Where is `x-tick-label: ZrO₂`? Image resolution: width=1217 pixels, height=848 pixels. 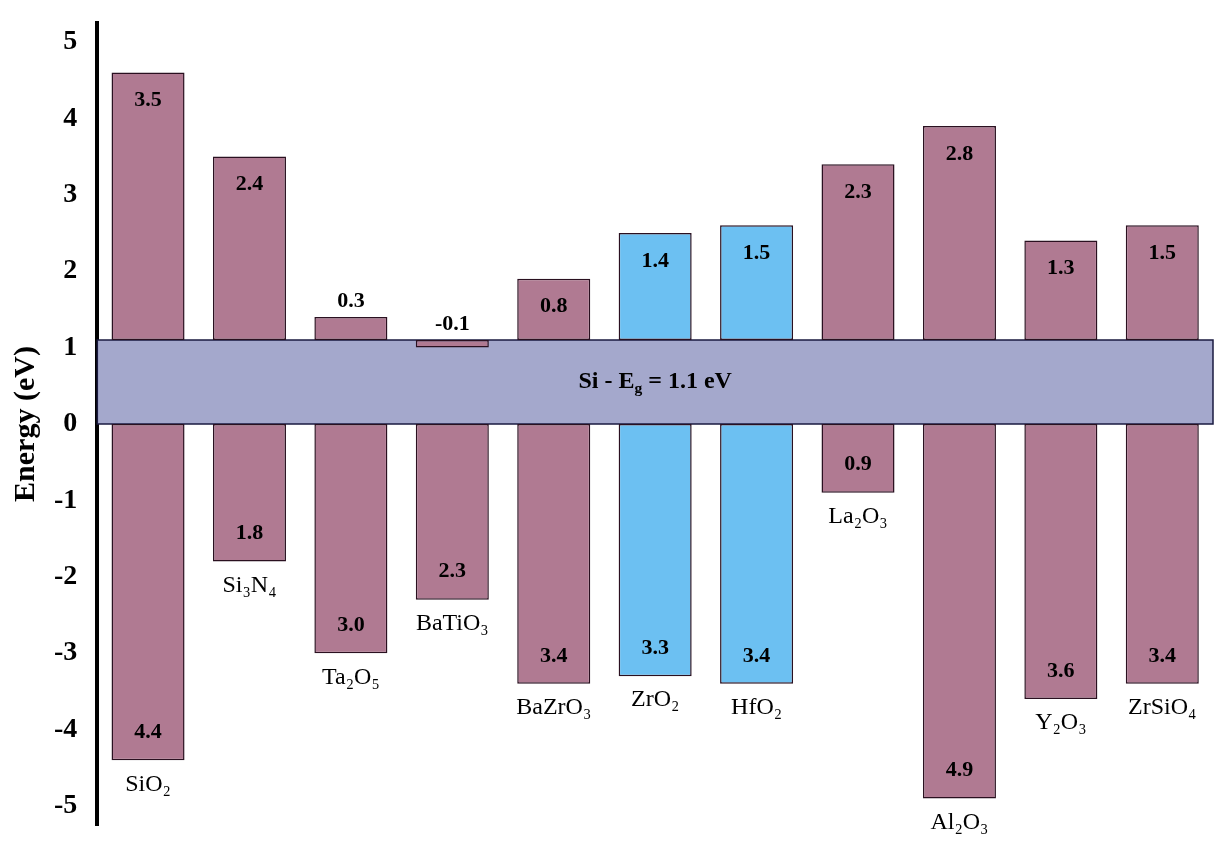 x-tick-label: ZrO₂ is located at coordinates (655, 698).